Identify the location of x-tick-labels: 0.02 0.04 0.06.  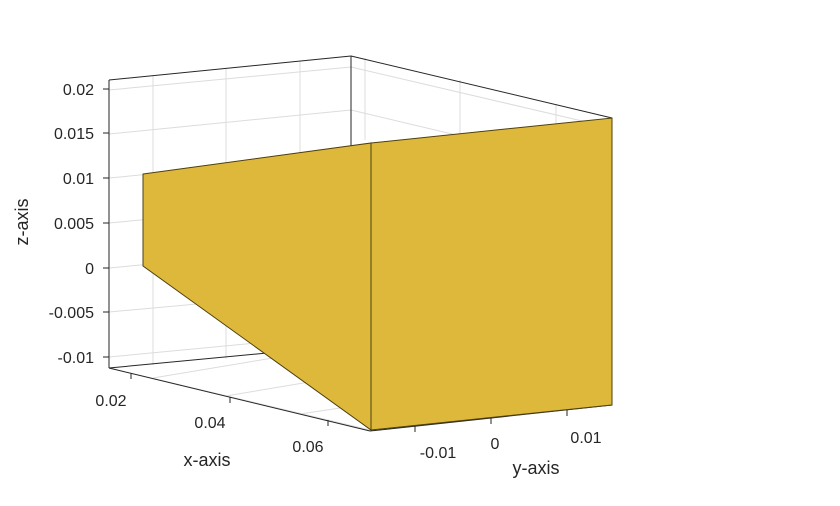
(209, 424).